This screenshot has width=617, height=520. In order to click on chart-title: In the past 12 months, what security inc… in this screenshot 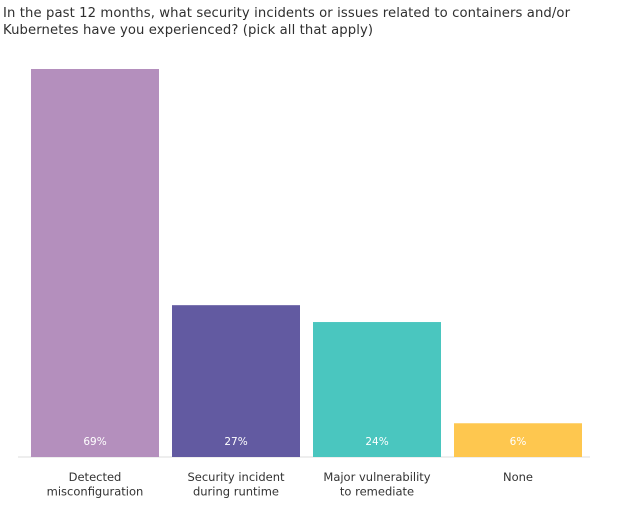, I will do `click(303, 22)`.